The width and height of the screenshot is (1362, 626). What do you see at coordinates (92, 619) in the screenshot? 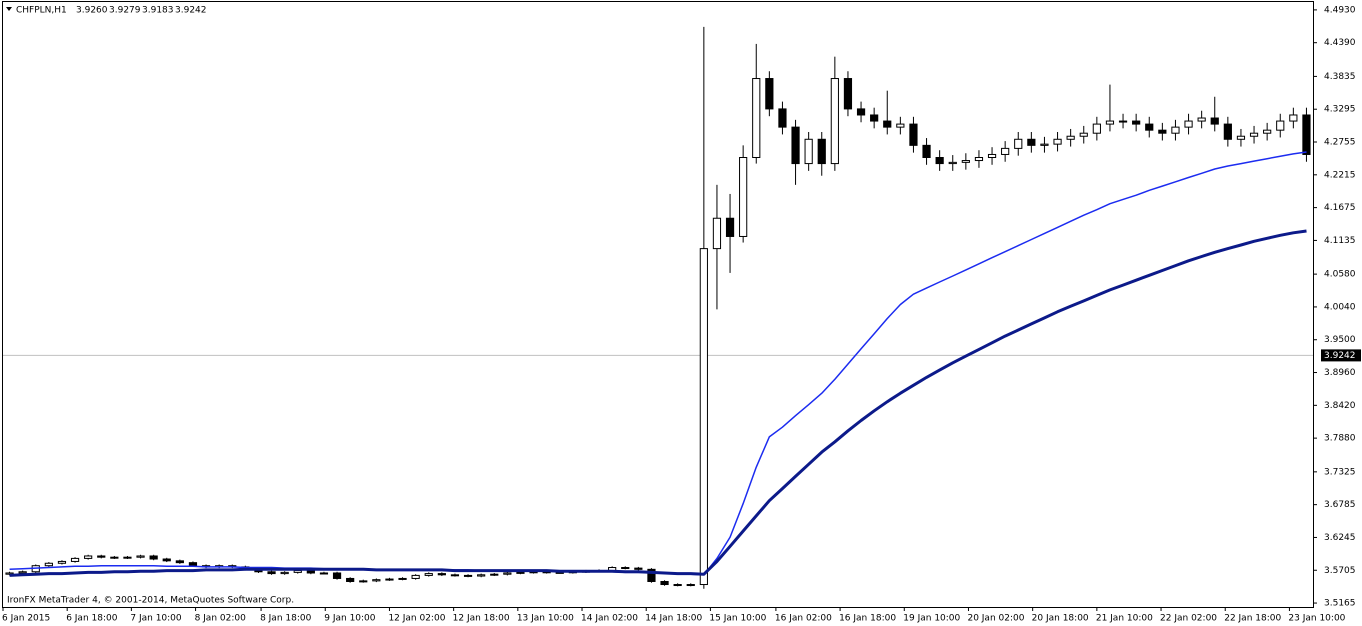
I see `x-tick-label: 6 Jan 18:00` at bounding box center [92, 619].